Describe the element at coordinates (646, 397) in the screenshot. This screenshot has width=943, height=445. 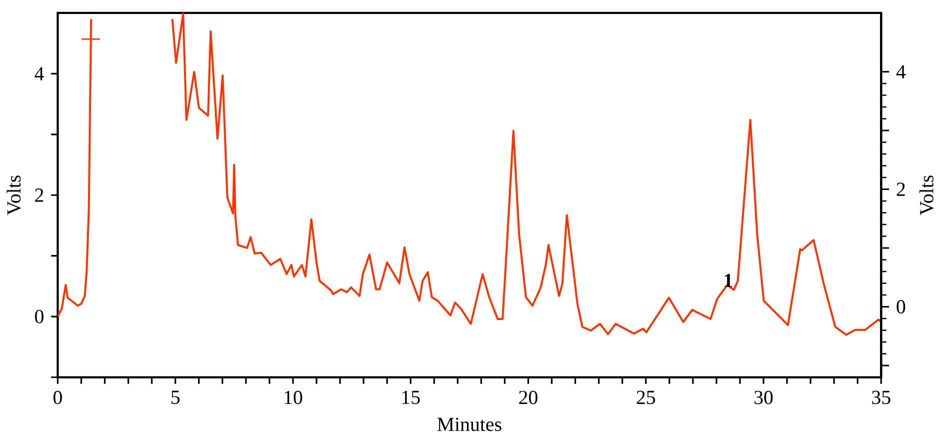
I see `x-tick-label: 25` at that location.